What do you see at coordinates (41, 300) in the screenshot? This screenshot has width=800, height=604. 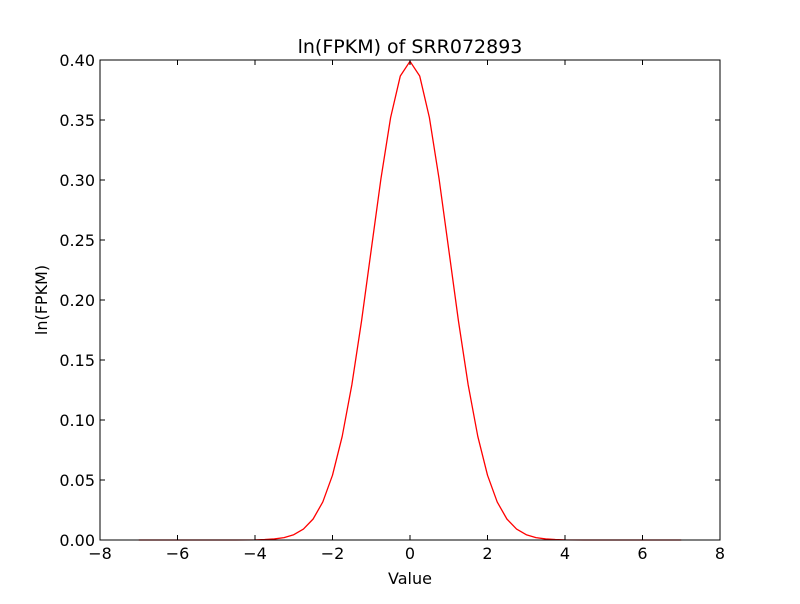 I see `y-axis-label: ln(FPKM)` at bounding box center [41, 300].